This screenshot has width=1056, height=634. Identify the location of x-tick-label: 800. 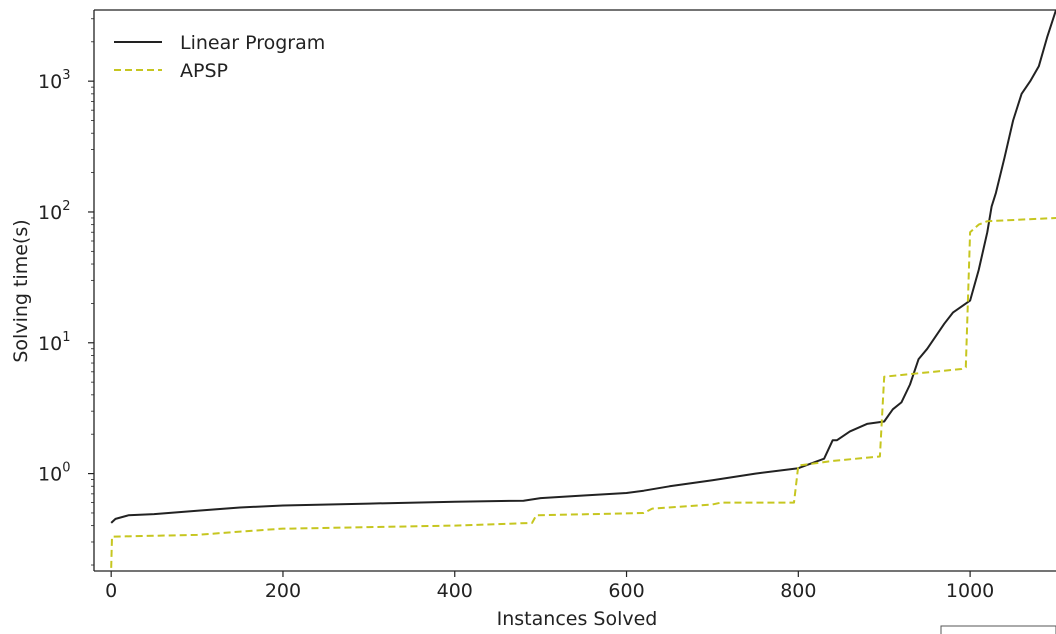
(798, 591).